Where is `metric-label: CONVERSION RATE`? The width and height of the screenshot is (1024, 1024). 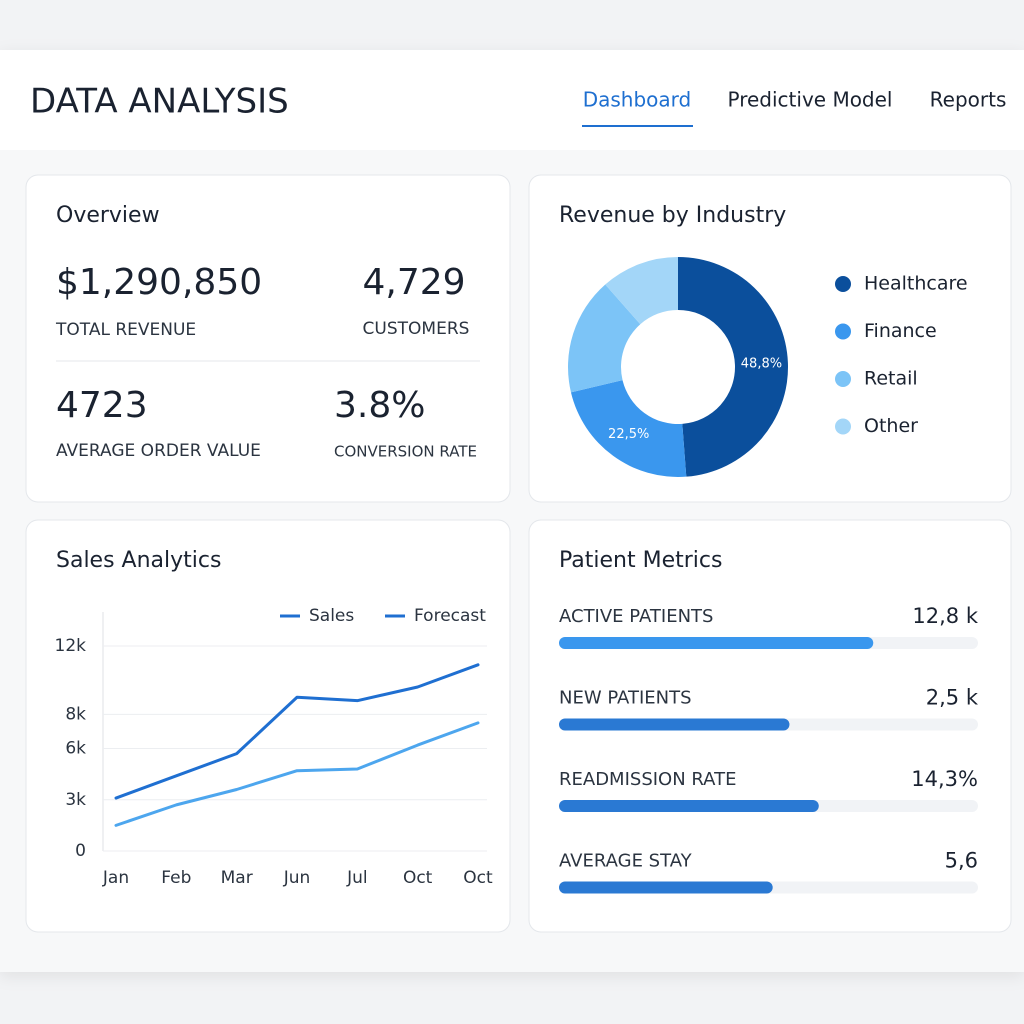
metric-label: CONVERSION RATE is located at coordinates (405, 452).